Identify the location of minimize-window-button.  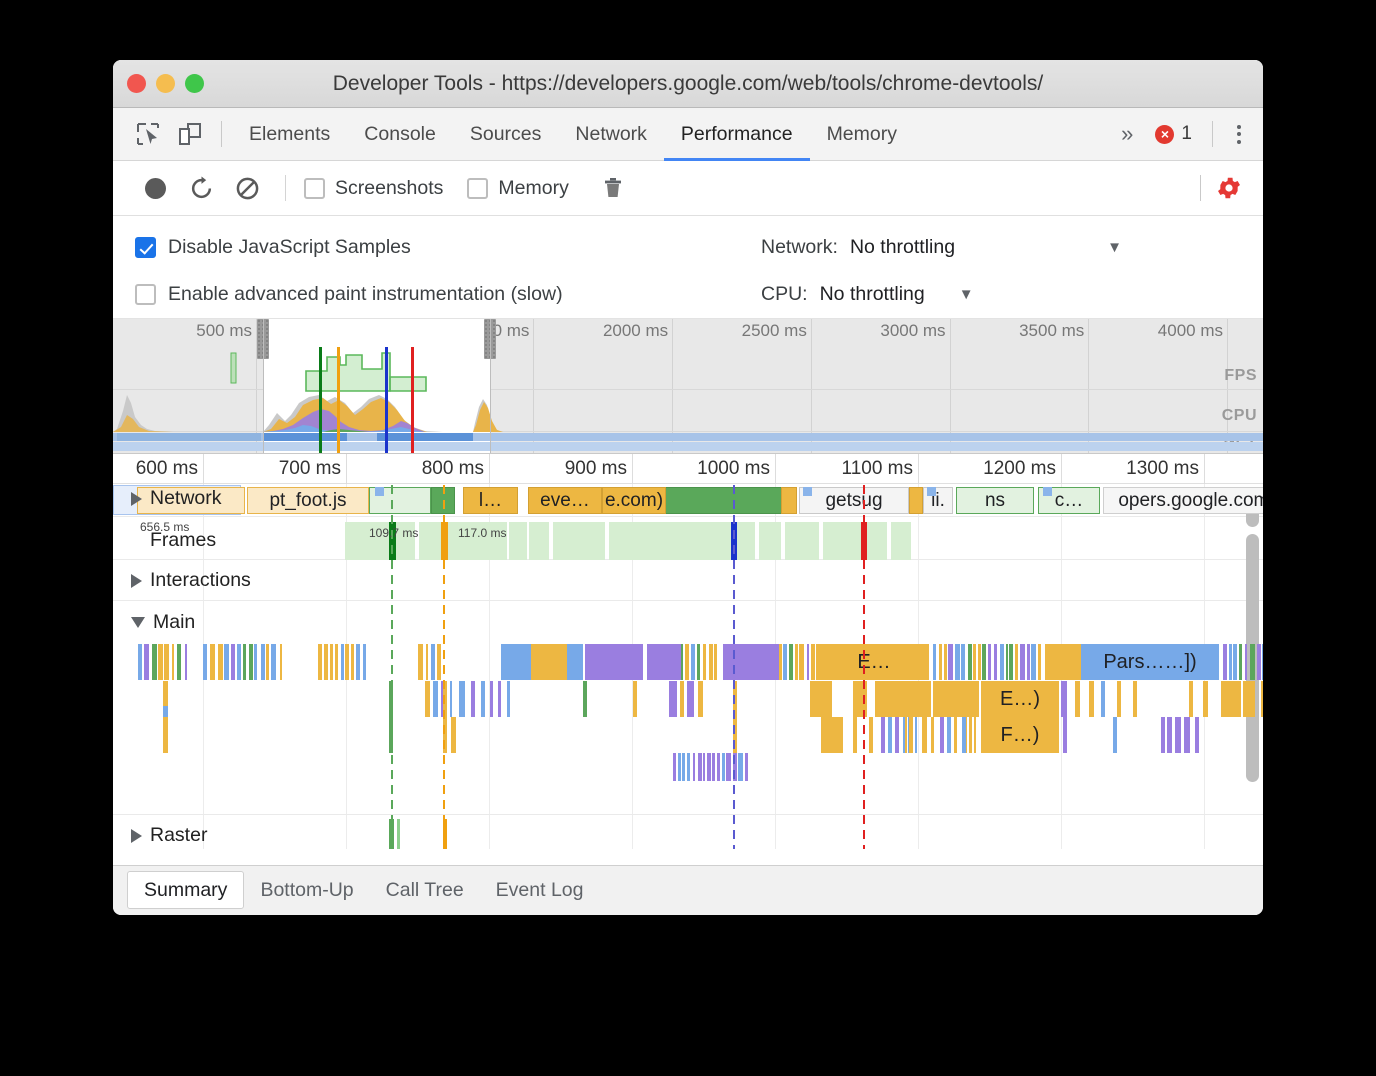
(165, 83).